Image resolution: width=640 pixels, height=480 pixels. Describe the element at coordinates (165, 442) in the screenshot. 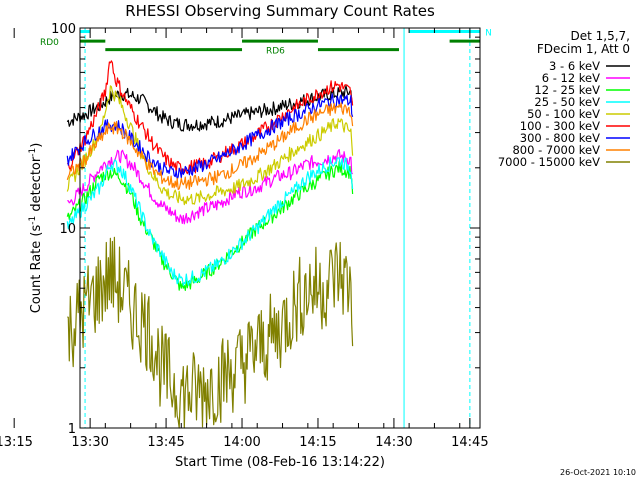

I see `x-tick-label-2: 13:45` at that location.